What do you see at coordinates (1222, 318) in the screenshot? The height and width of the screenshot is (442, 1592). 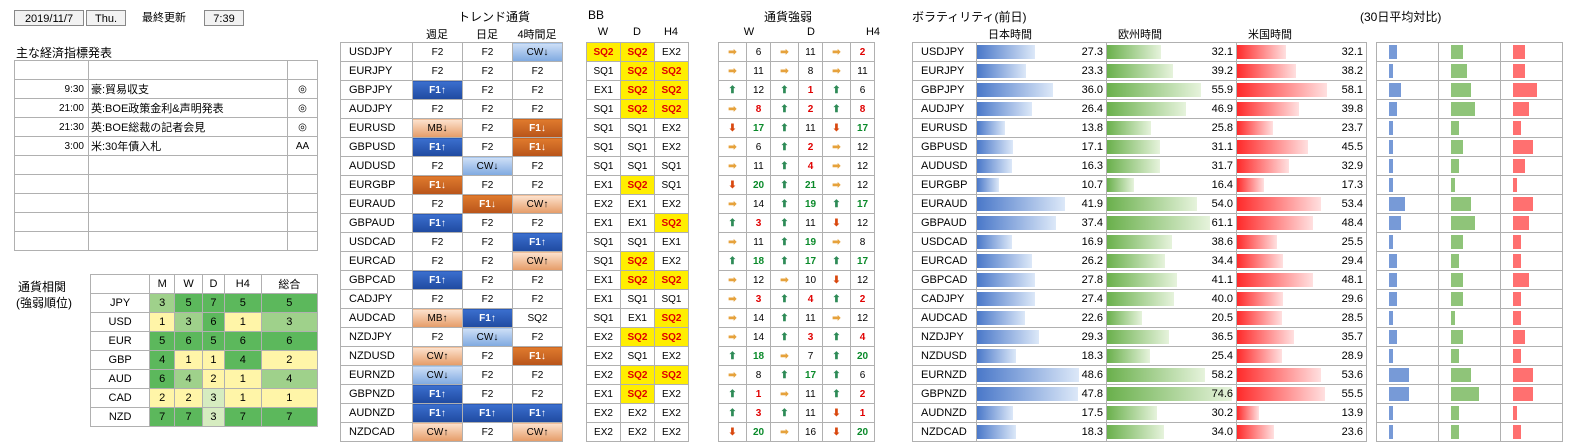 I see `vol-value: 20.5` at bounding box center [1222, 318].